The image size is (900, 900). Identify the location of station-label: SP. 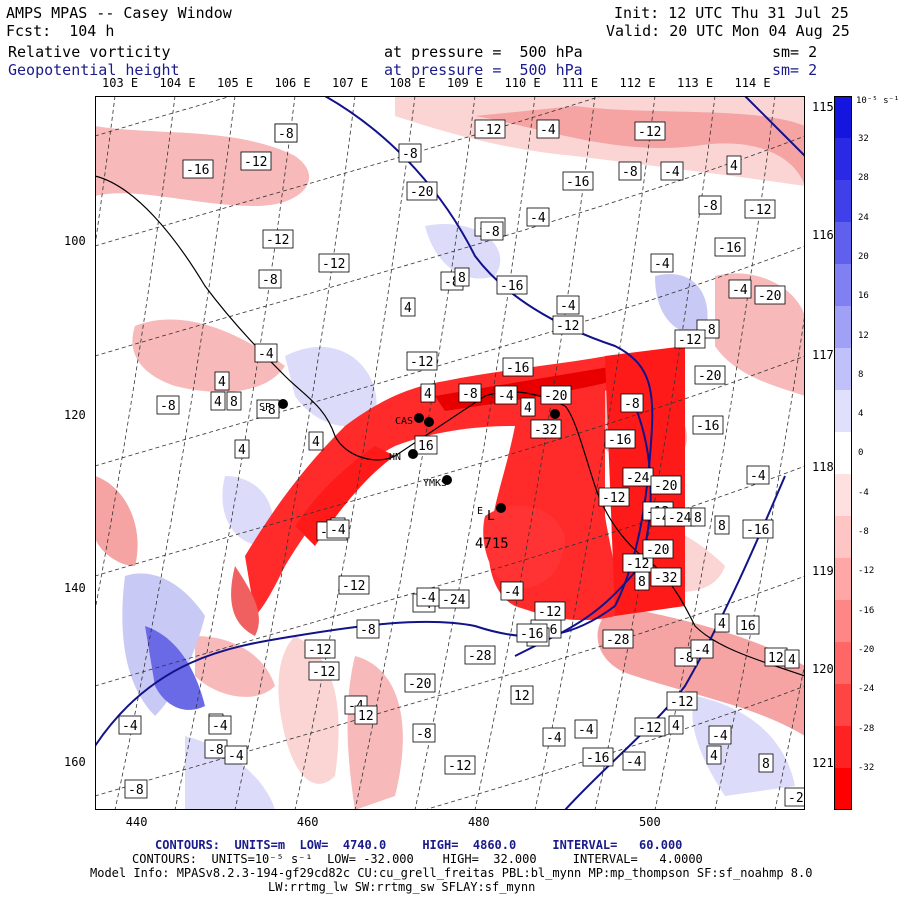
(265, 407).